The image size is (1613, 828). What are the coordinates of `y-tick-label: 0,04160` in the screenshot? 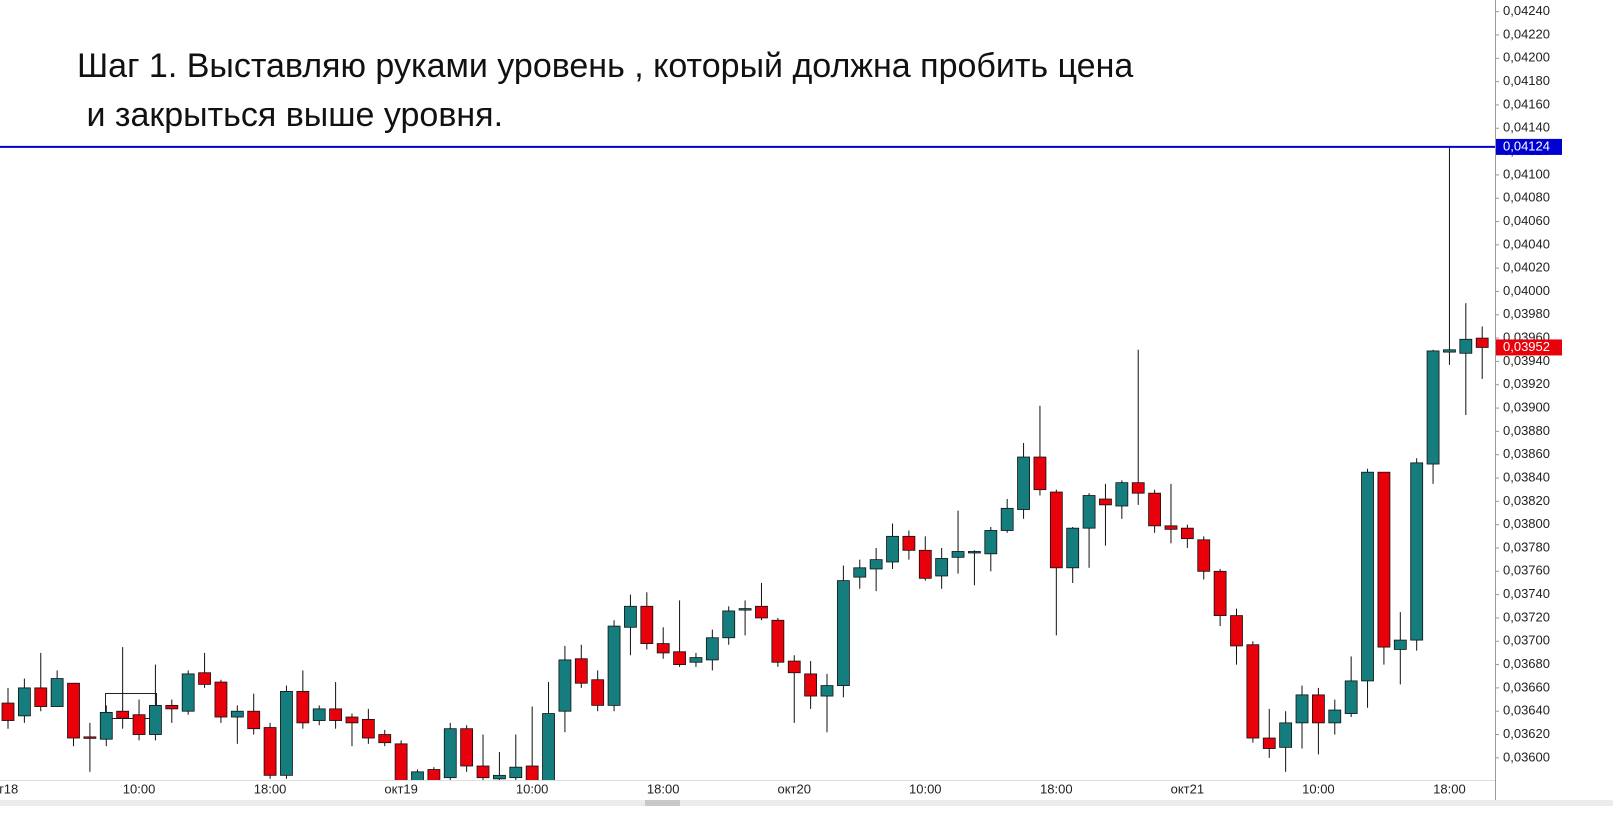 It's located at (1526, 103).